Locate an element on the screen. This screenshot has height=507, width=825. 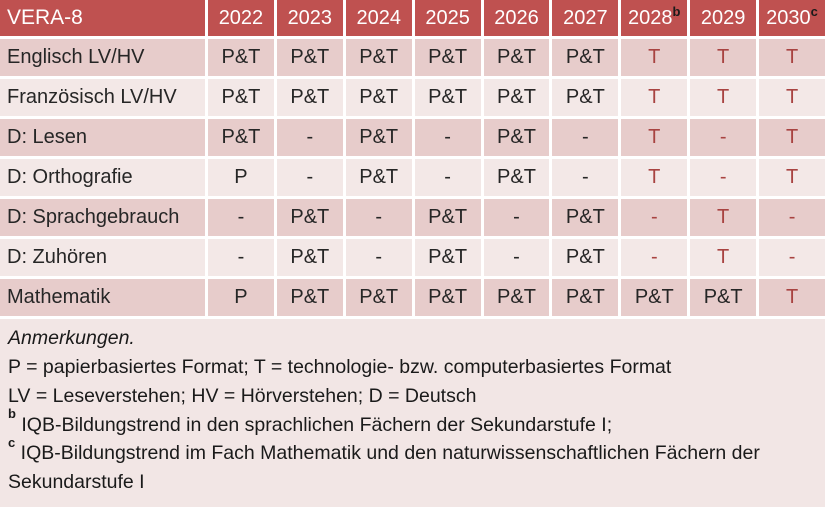
row-label: D: Zuhören is located at coordinates (102, 257).